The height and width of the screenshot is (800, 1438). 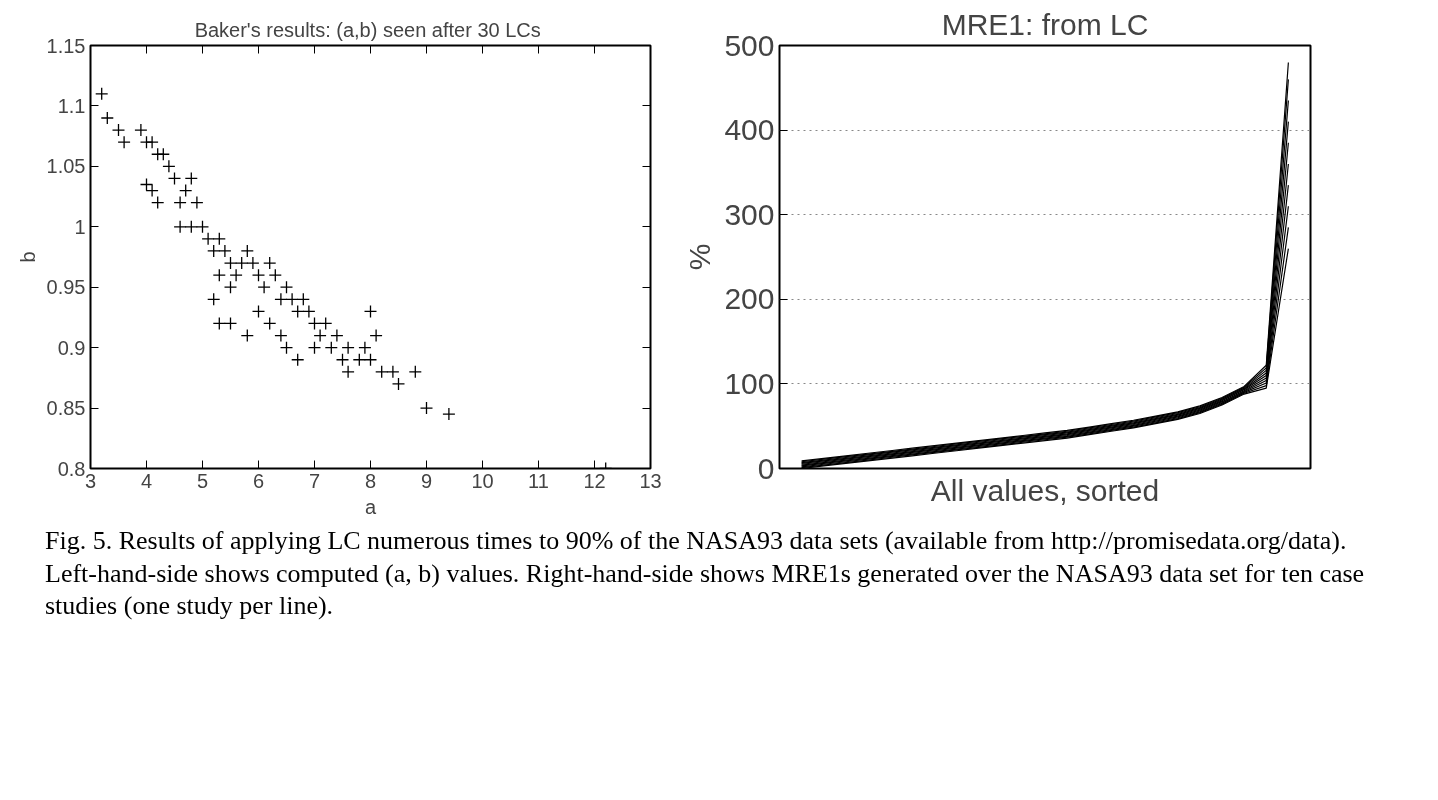 I want to click on y-tick-label: 300, so click(x=749, y=214).